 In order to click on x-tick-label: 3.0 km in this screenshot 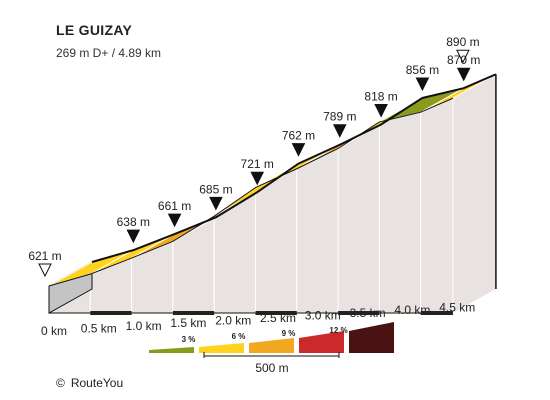, I will do `click(323, 315)`.